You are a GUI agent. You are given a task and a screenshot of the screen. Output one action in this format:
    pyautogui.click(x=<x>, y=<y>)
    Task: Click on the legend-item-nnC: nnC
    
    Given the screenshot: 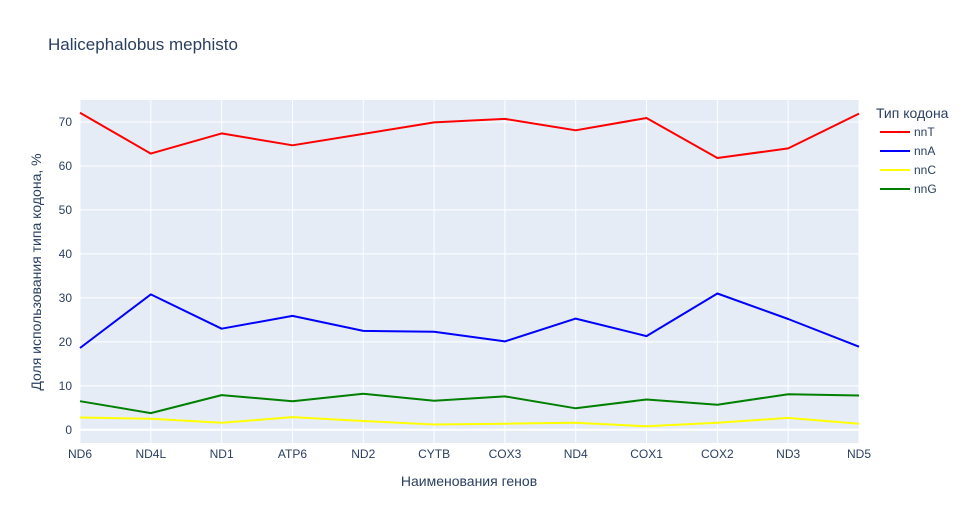 What is the action you would take?
    pyautogui.click(x=908, y=170)
    